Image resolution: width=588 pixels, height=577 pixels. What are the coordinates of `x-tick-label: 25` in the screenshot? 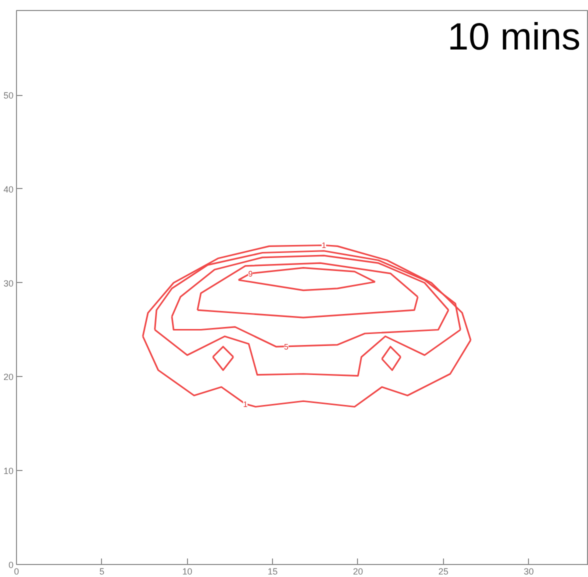 It's located at (443, 571).